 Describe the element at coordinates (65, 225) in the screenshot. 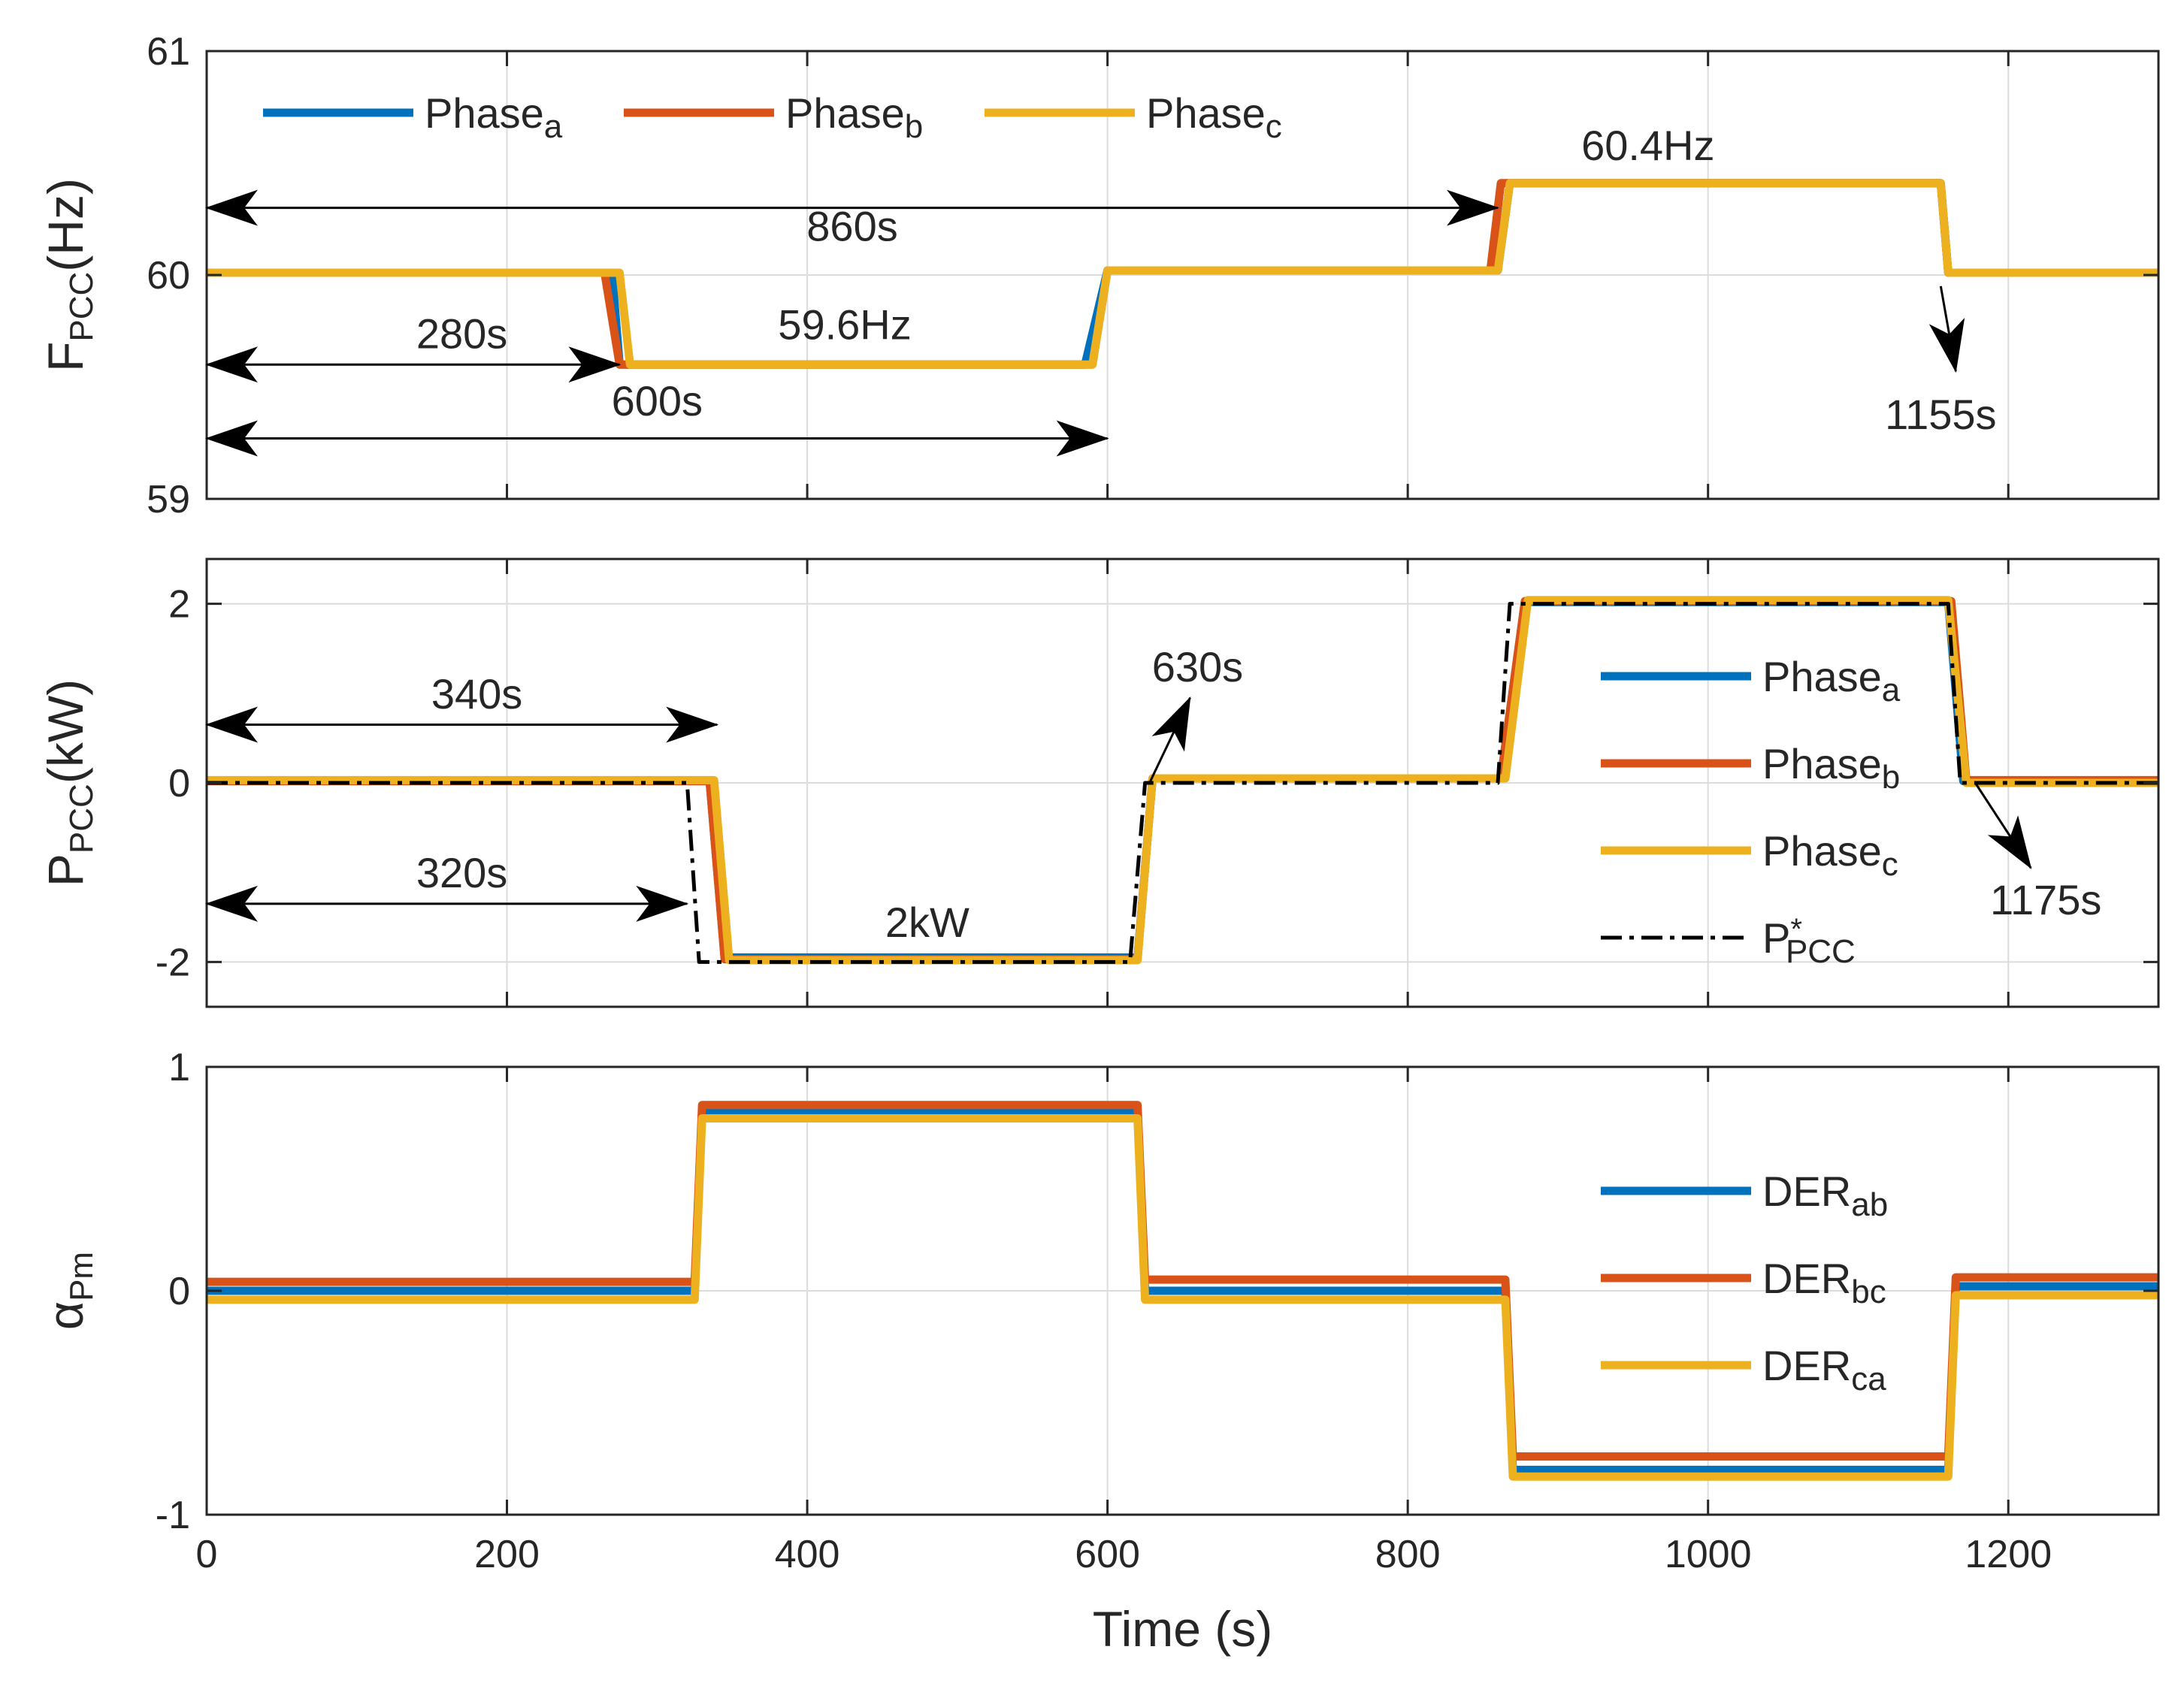

I see `y-axis-label-main: (Hz)` at that location.